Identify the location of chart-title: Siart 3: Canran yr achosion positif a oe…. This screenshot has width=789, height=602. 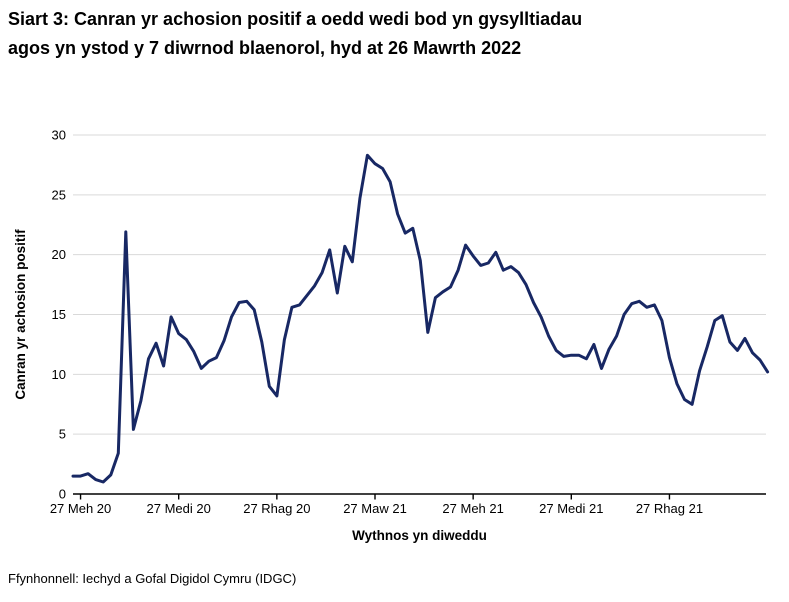
(295, 33).